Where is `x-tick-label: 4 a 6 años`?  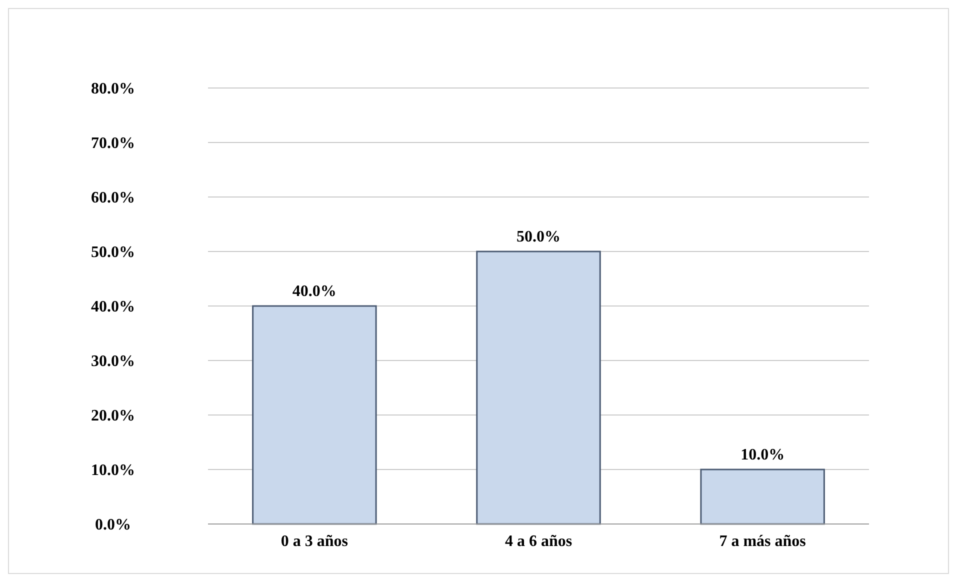
x-tick-label: 4 a 6 años is located at coordinates (538, 541).